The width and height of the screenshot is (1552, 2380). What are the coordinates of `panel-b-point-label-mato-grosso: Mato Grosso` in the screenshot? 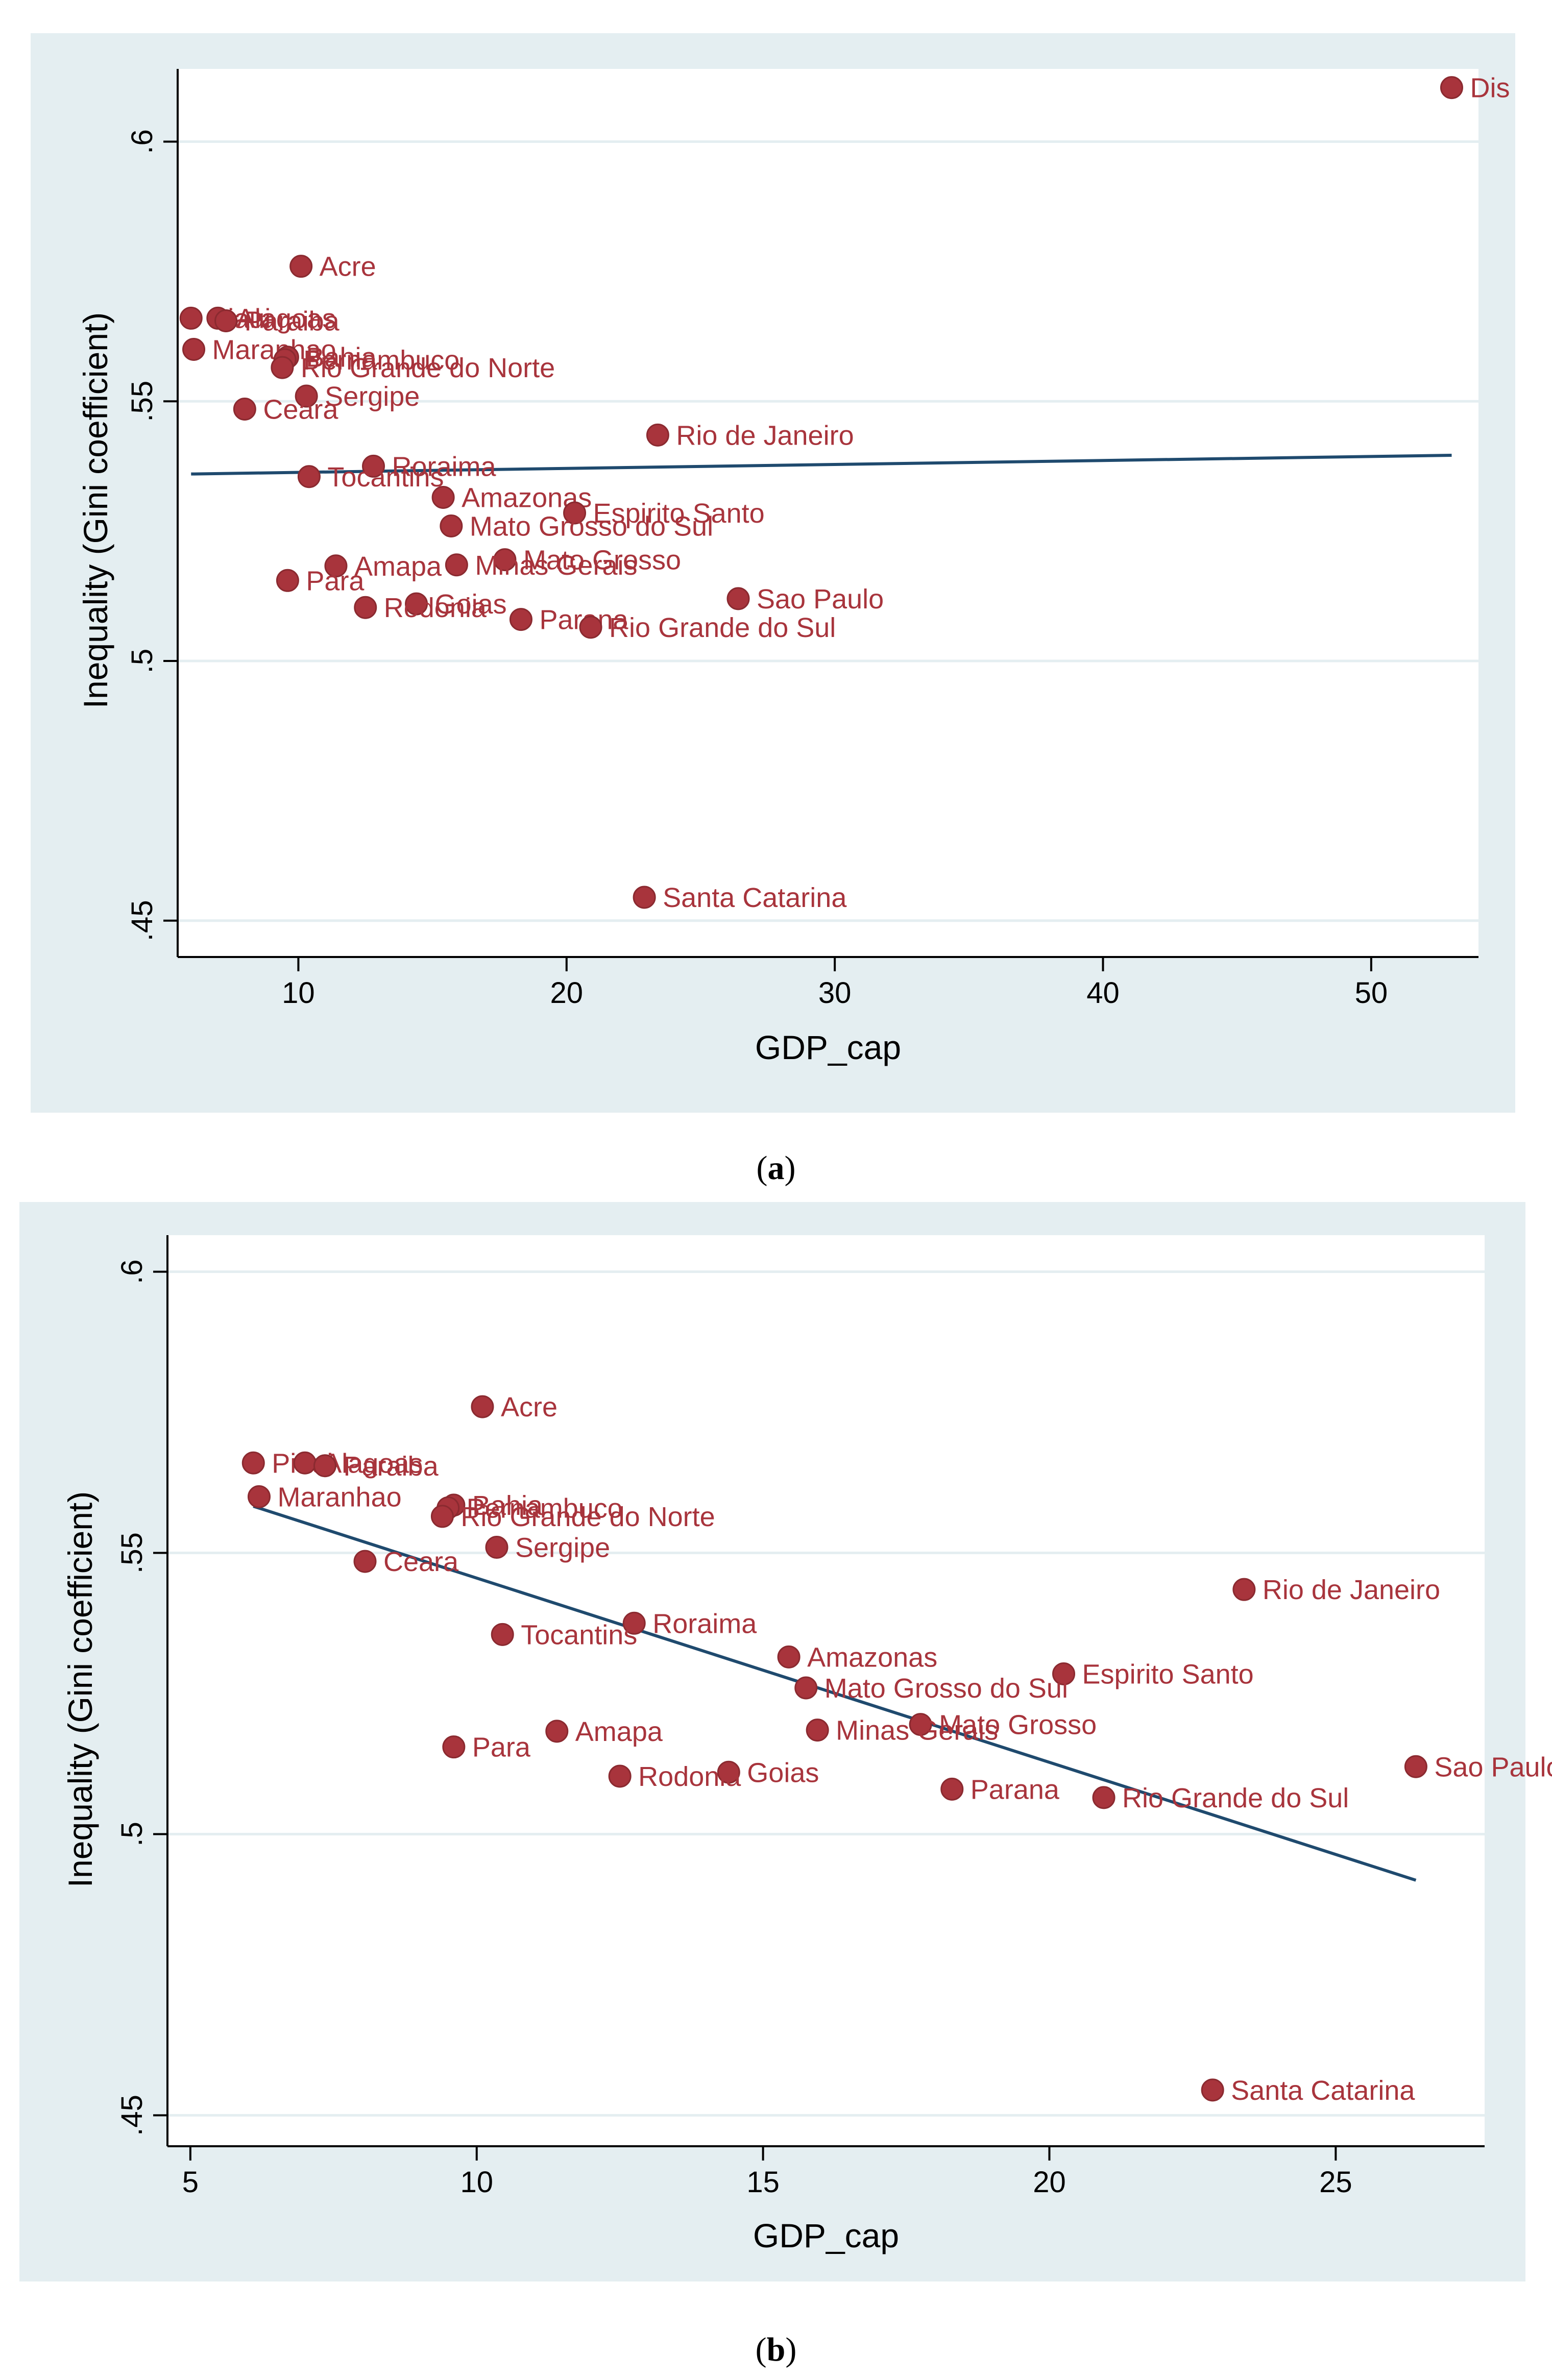 It's located at (1018, 1725).